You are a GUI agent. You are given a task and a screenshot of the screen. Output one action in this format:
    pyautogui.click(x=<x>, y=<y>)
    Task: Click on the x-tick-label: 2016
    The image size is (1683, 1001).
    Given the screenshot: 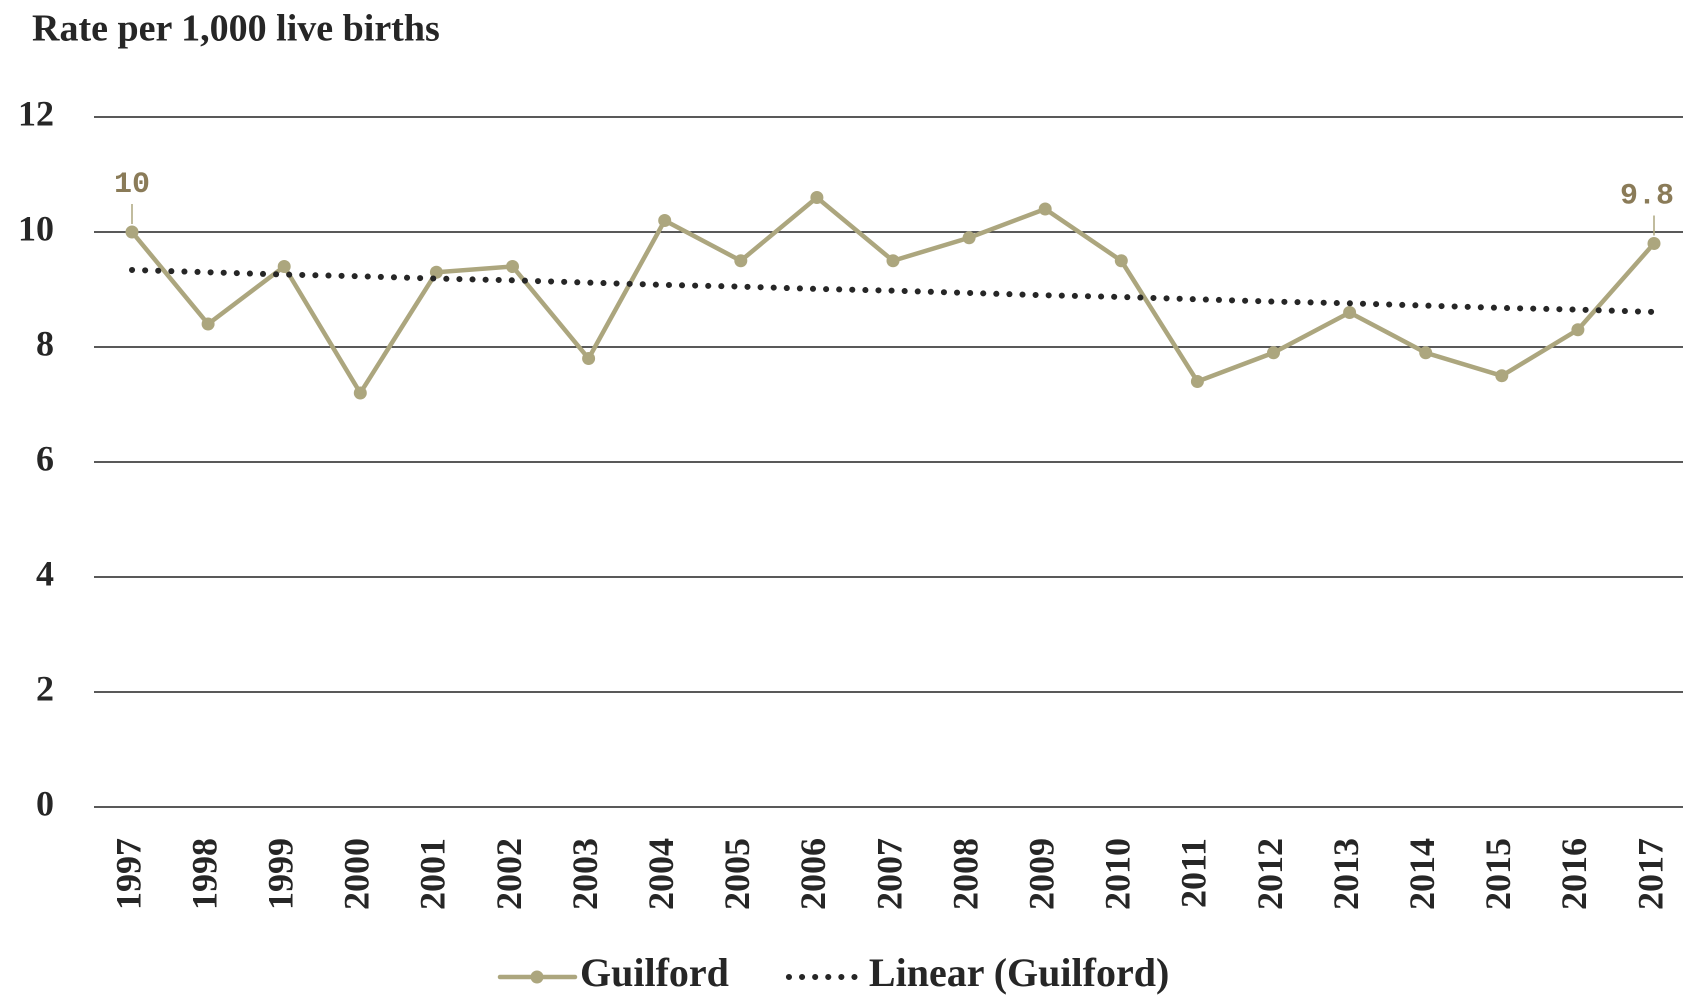 What is the action you would take?
    pyautogui.click(x=1574, y=874)
    